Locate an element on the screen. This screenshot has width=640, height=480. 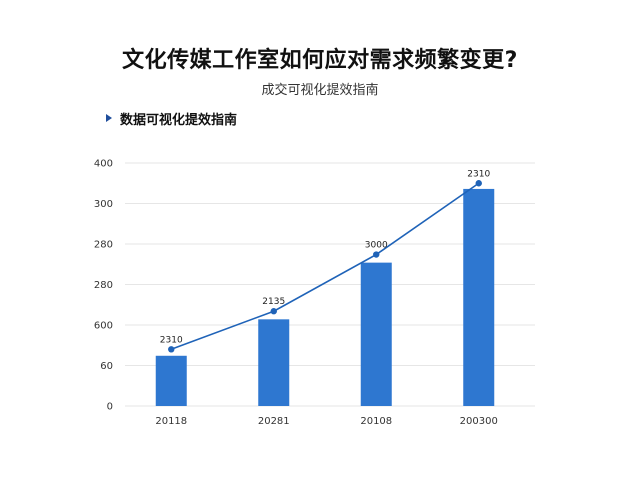
x-tick-label: 20281 is located at coordinates (274, 421).